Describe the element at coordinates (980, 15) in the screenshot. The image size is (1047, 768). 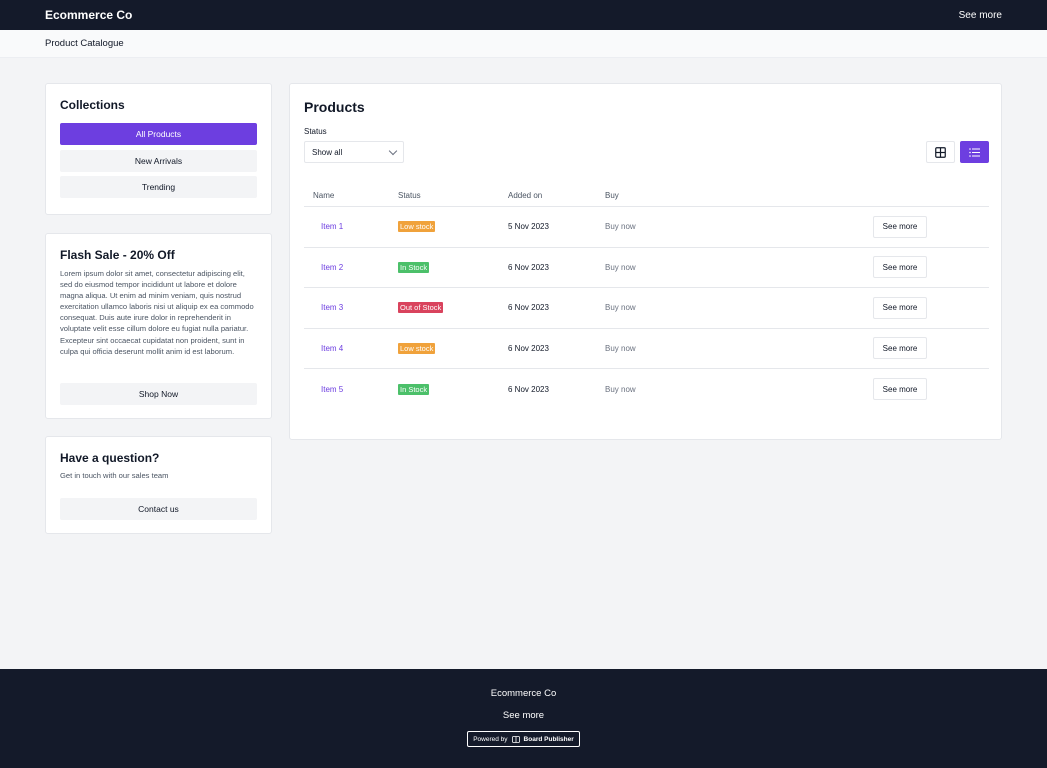
I see `header-see-more-link: See more` at that location.